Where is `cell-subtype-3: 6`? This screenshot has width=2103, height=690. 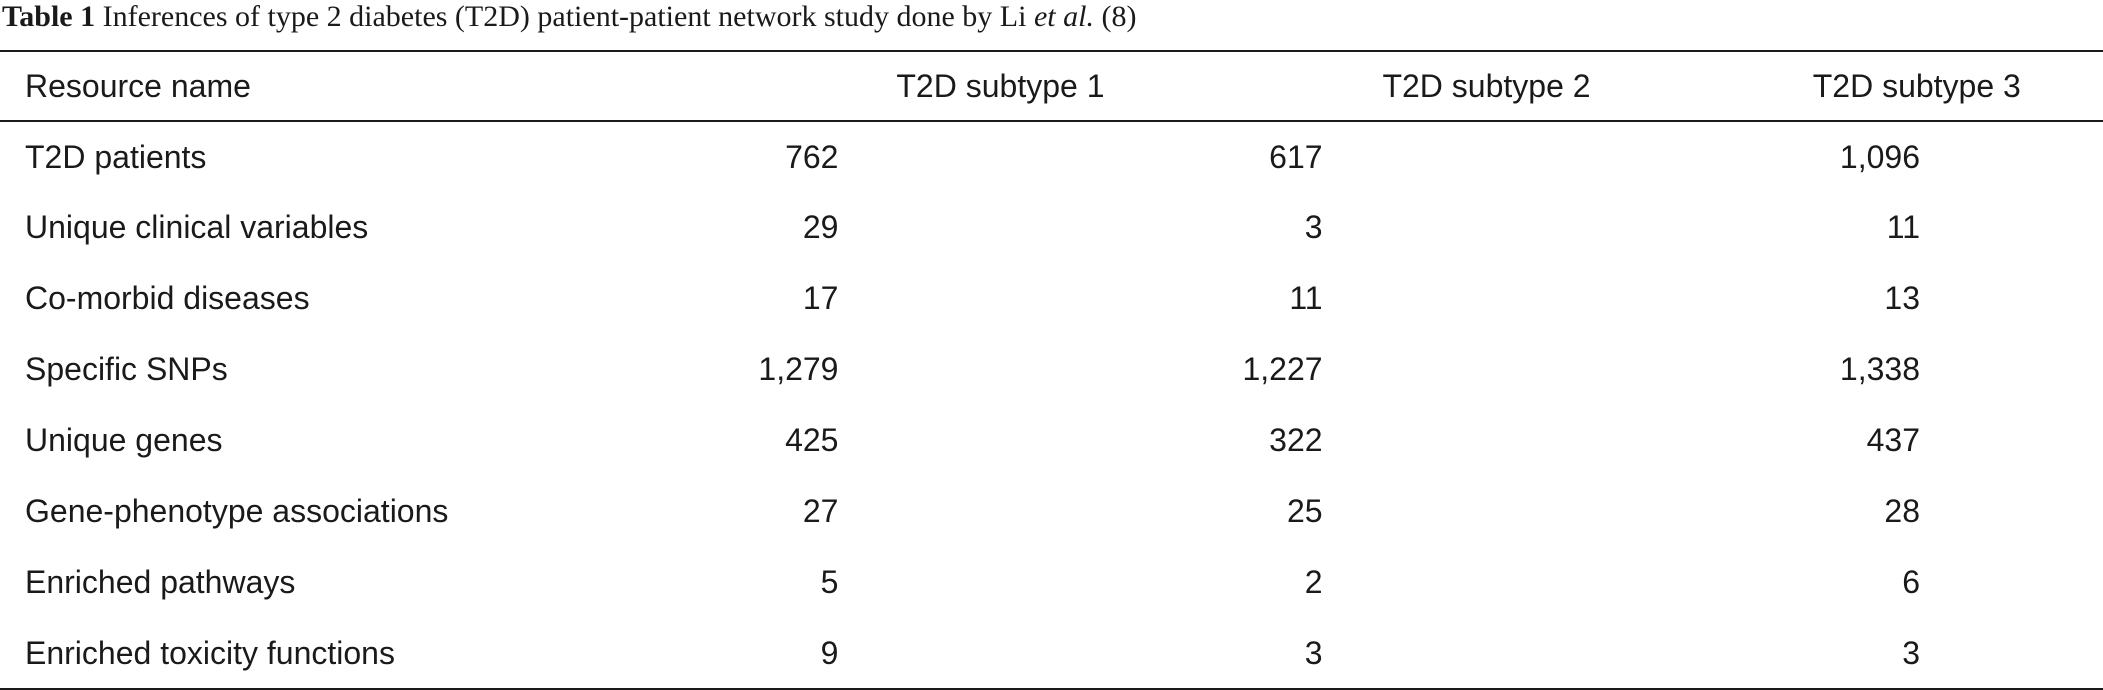
cell-subtype-3: 6 is located at coordinates (1911, 582).